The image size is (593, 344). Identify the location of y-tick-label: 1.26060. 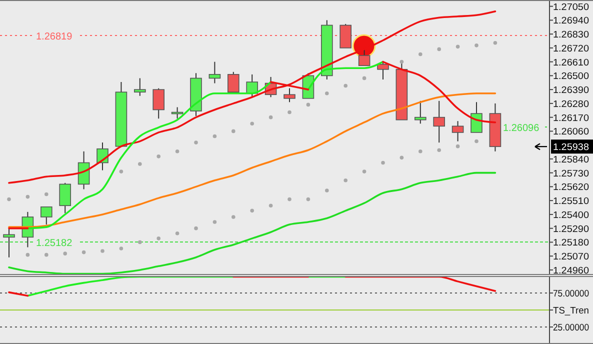
(571, 132).